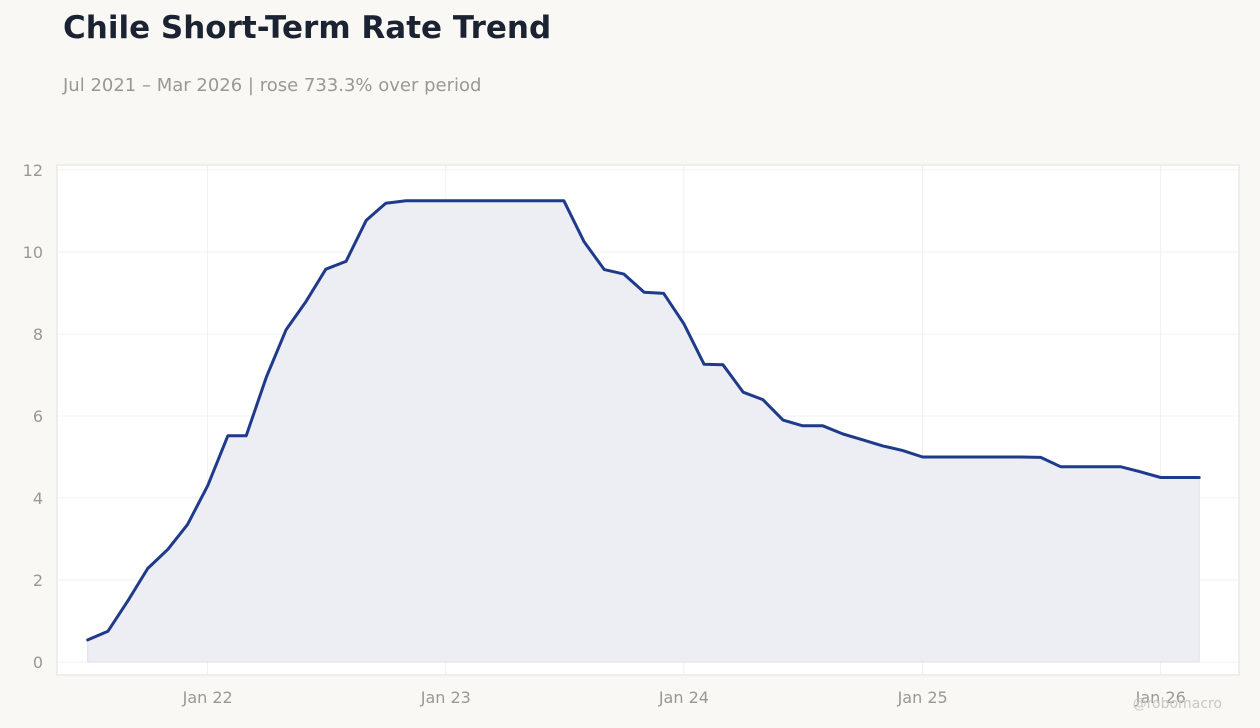 Image resolution: width=1260 pixels, height=728 pixels. What do you see at coordinates (307, 28) in the screenshot?
I see `chart-title: Chile Short-Term Rate Trend` at bounding box center [307, 28].